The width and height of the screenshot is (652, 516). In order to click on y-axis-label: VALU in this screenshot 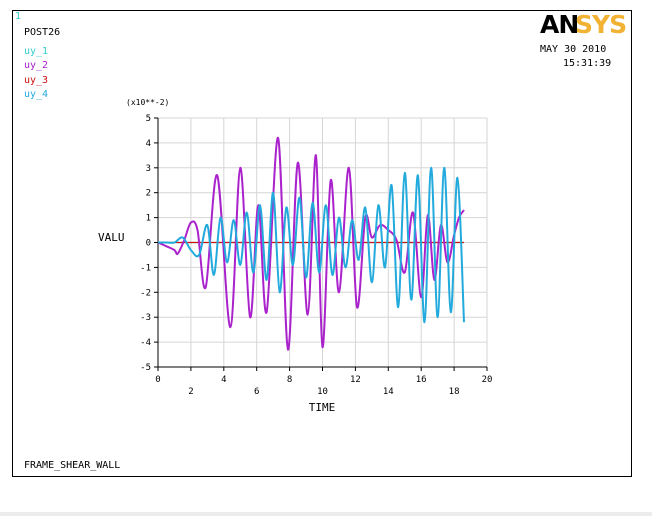, I will do `click(111, 237)`.